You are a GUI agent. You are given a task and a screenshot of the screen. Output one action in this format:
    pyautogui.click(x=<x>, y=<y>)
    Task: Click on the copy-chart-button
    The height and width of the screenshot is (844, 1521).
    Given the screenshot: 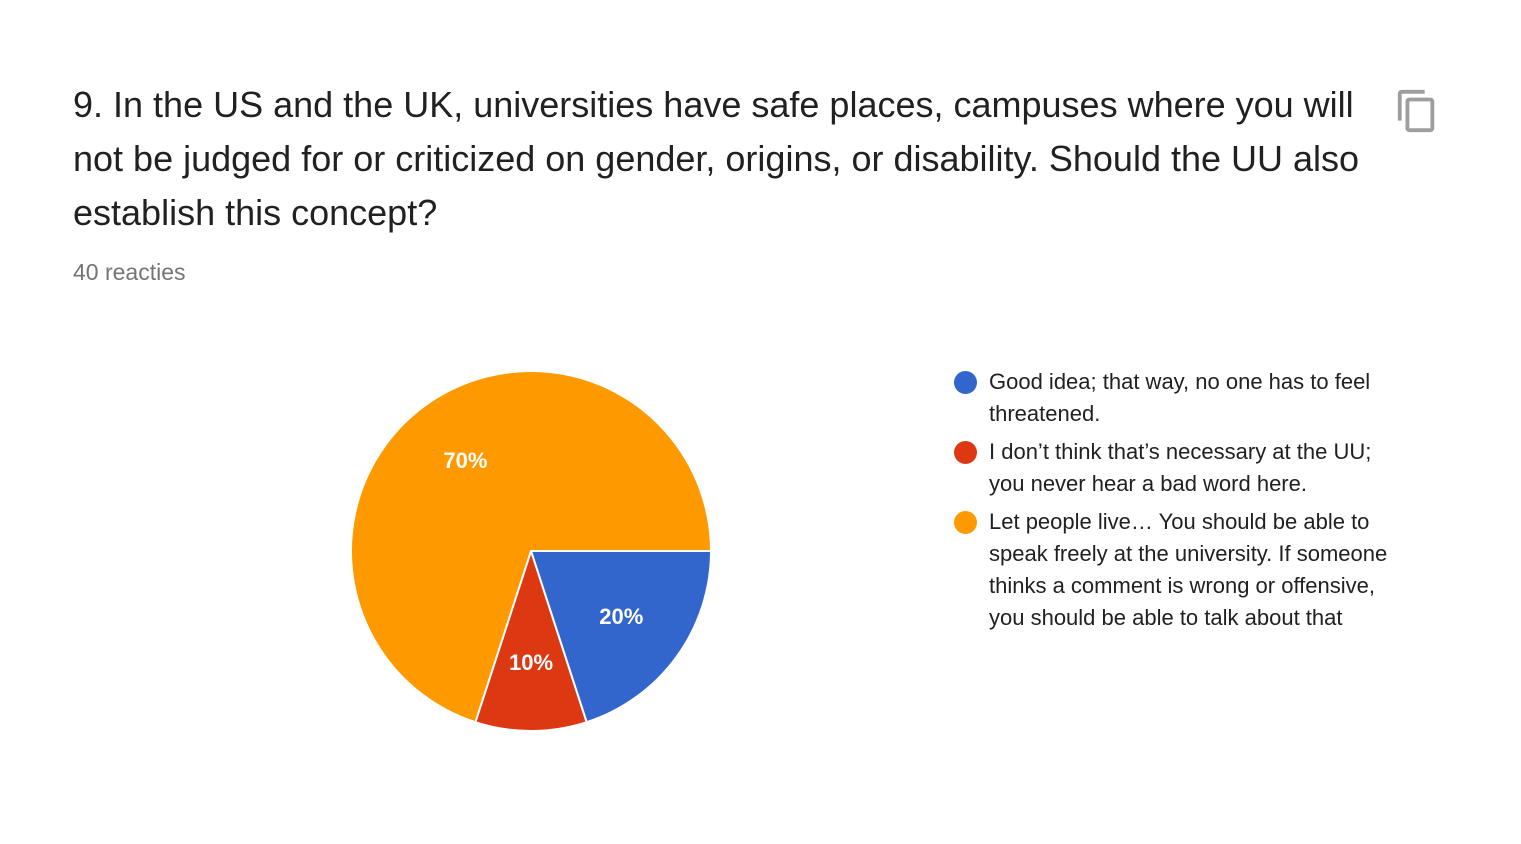 What is the action you would take?
    pyautogui.click(x=1417, y=111)
    